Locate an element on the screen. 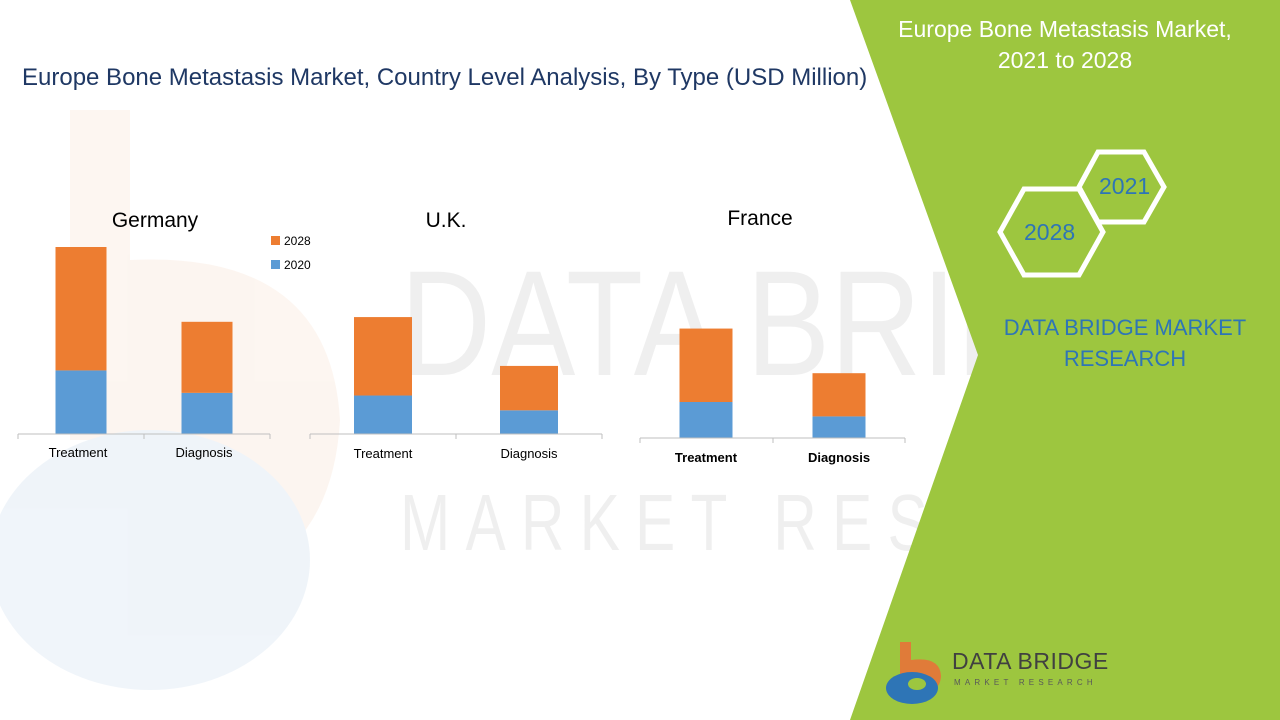 The height and width of the screenshot is (720, 1280). legend-swatch-2020 is located at coordinates (275, 264).